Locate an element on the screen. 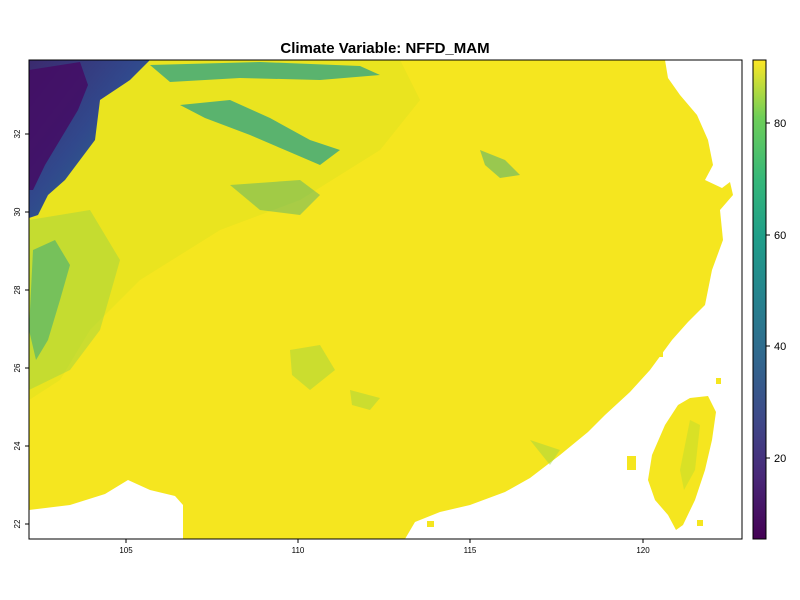 This screenshot has width=800, height=600. map-title: Climate Variable: NFFD_MAM is located at coordinates (385, 48).